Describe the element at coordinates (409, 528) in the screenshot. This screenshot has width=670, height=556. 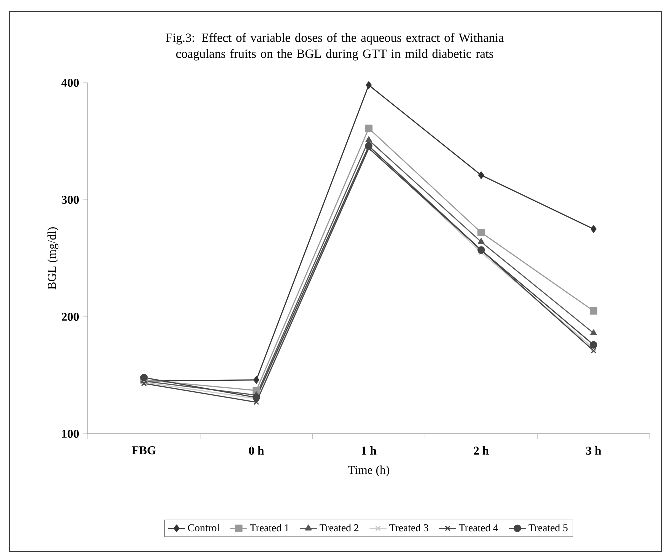
I see `legend-label: Treated 3` at that location.